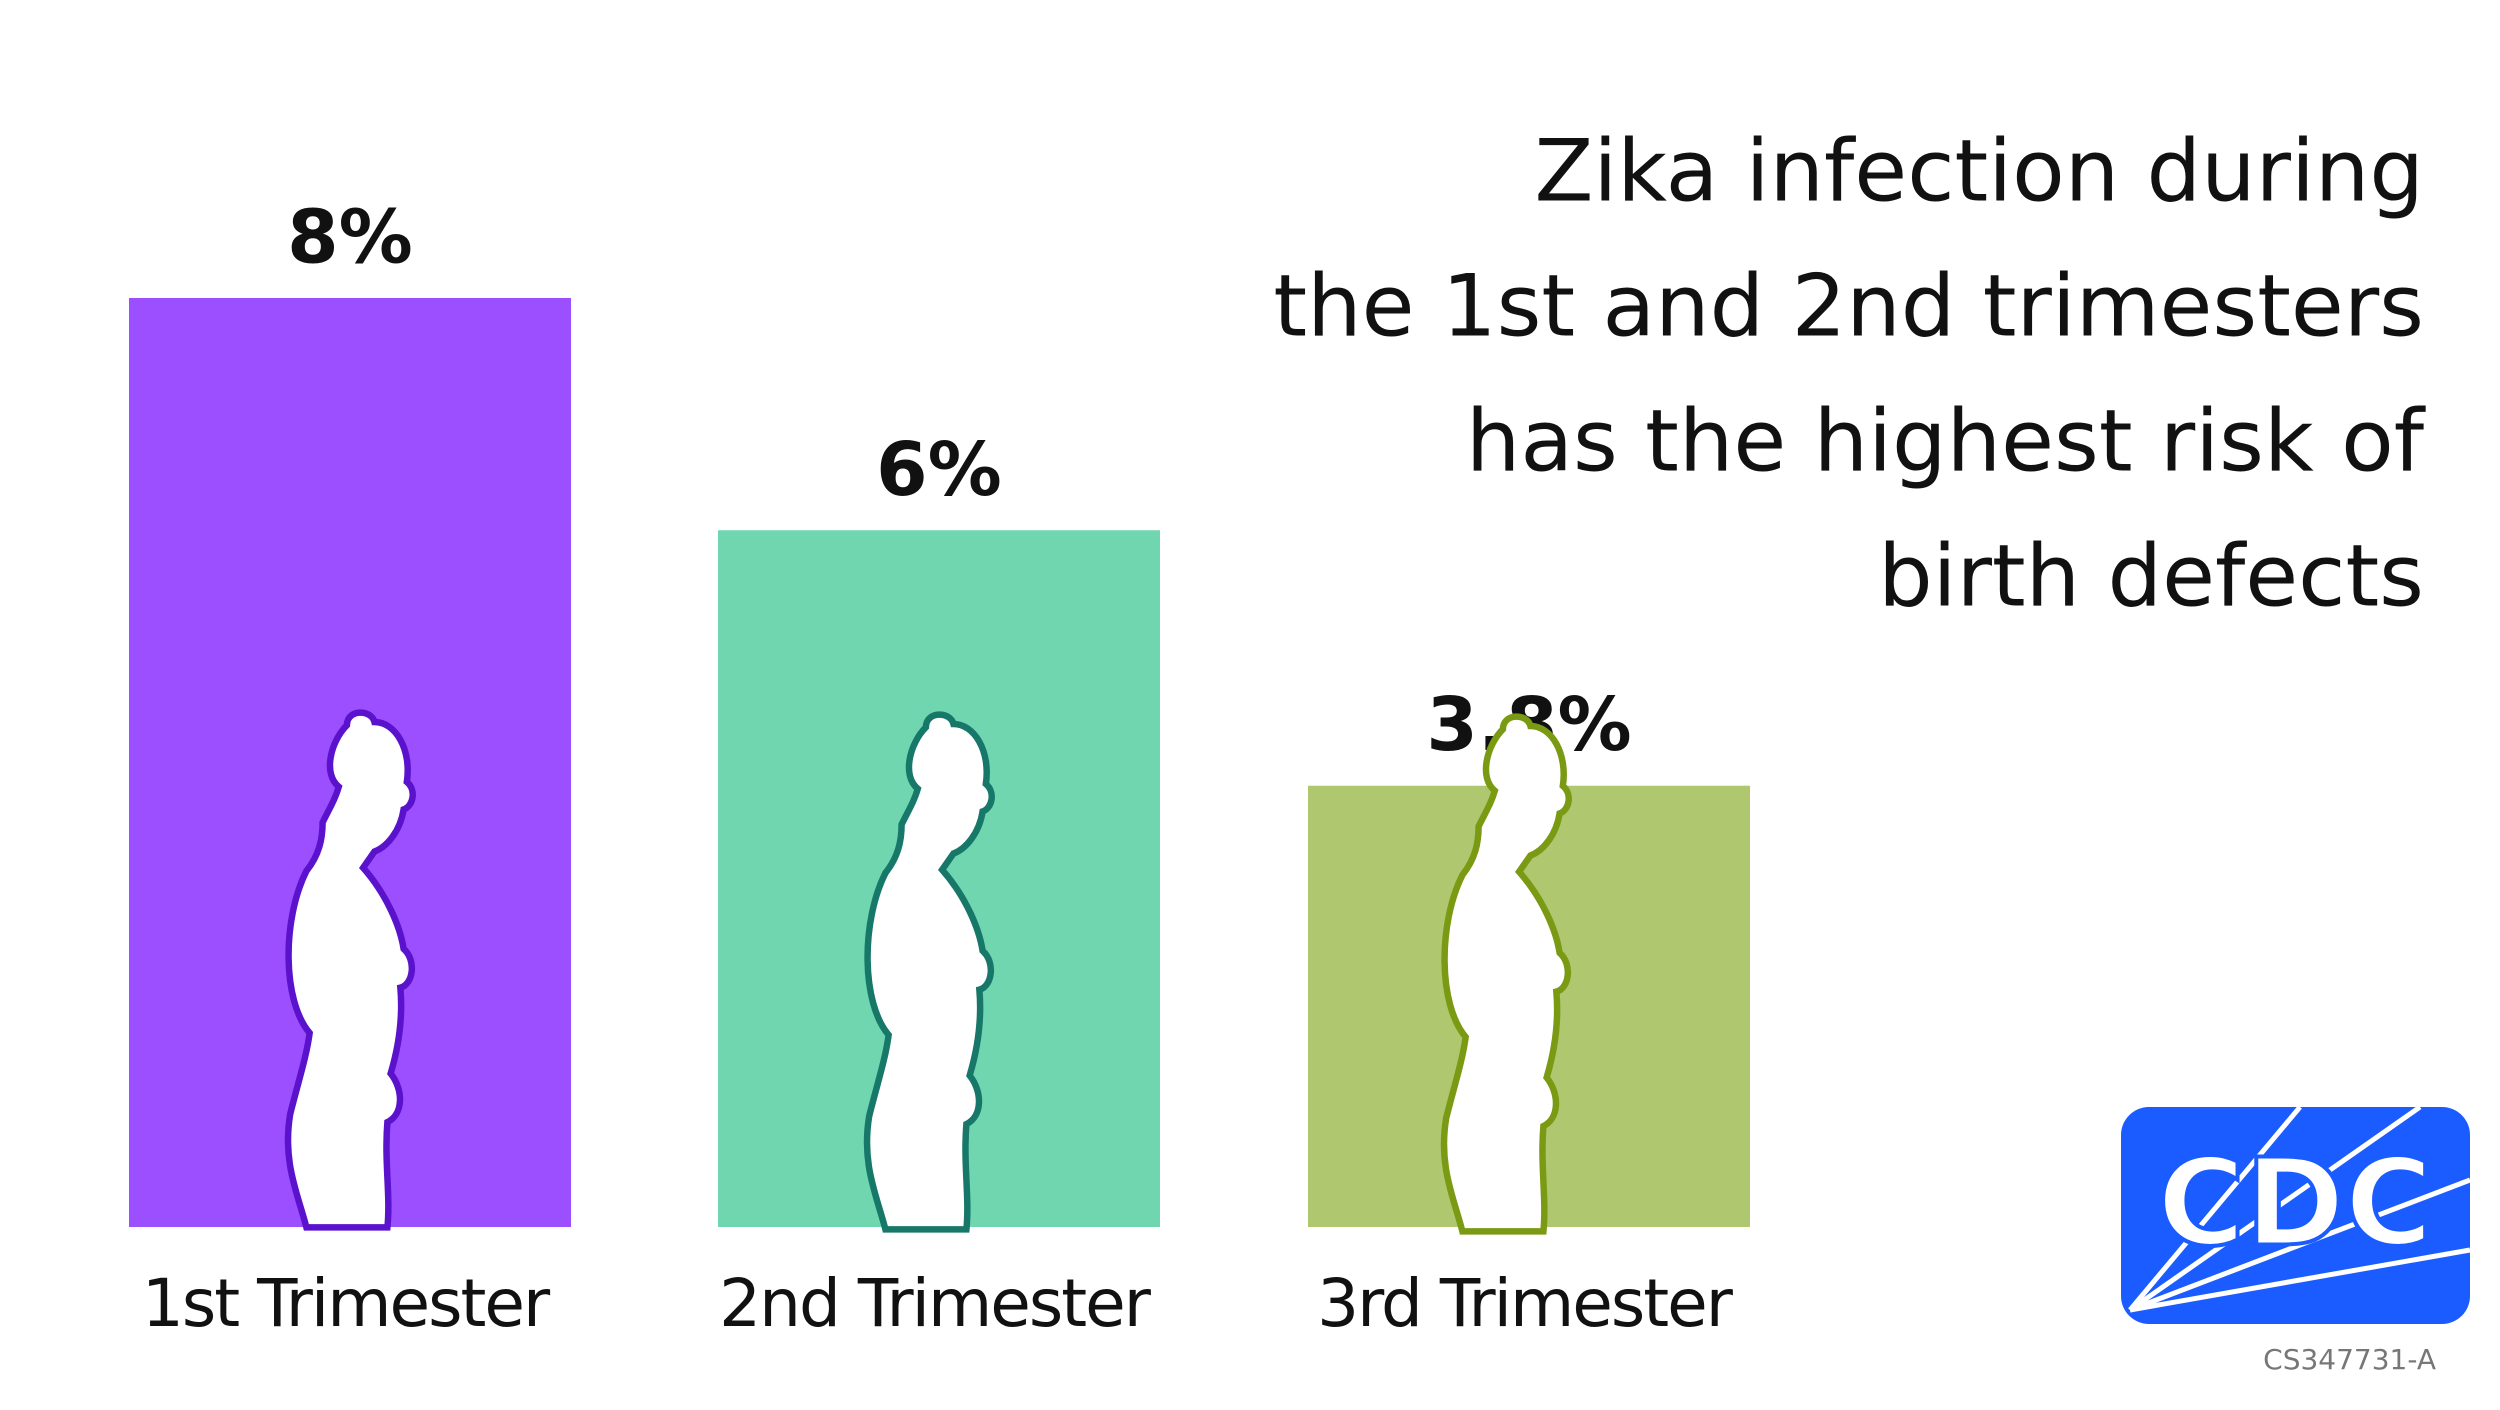  Describe the element at coordinates (2151, 576) in the screenshot. I see `title-line: birth defects` at that location.